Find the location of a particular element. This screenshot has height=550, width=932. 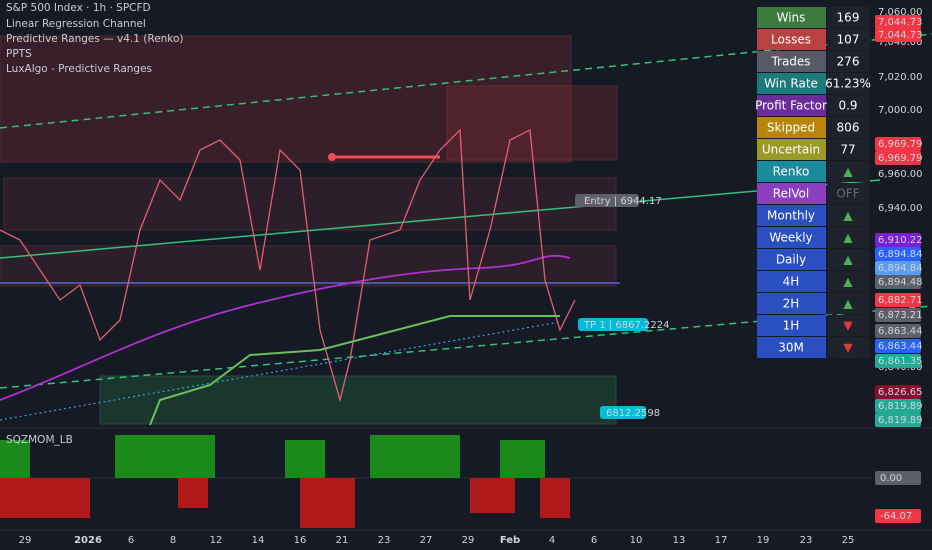

time-label: 17 is located at coordinates (721, 540).